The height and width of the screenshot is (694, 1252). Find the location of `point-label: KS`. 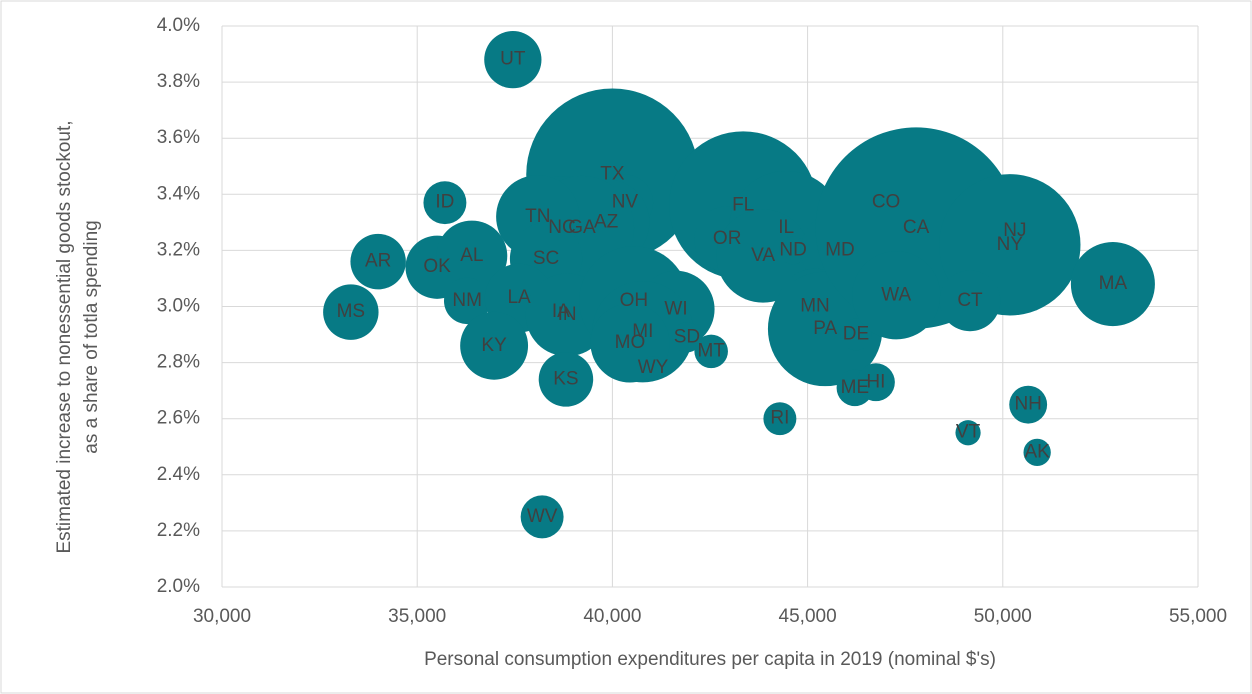

point-label: KS is located at coordinates (565, 378).